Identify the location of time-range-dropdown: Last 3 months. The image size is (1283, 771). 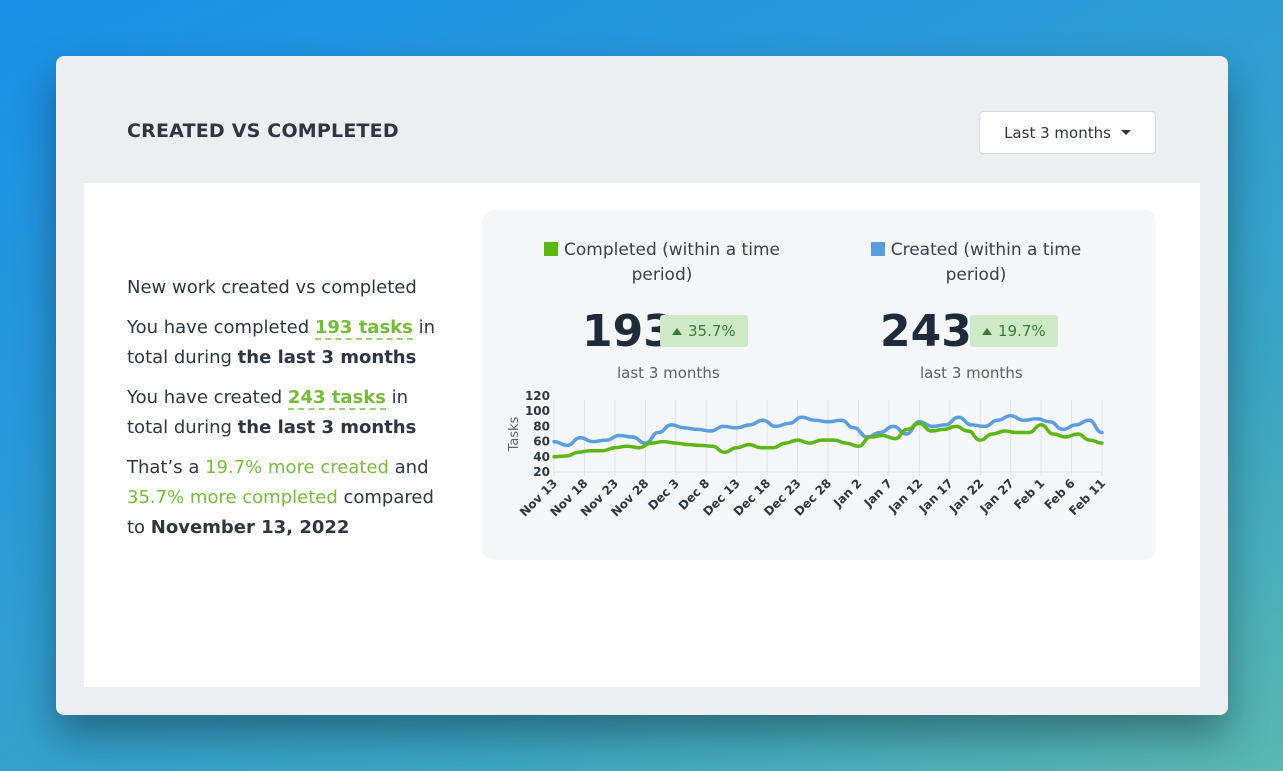
(1067, 132).